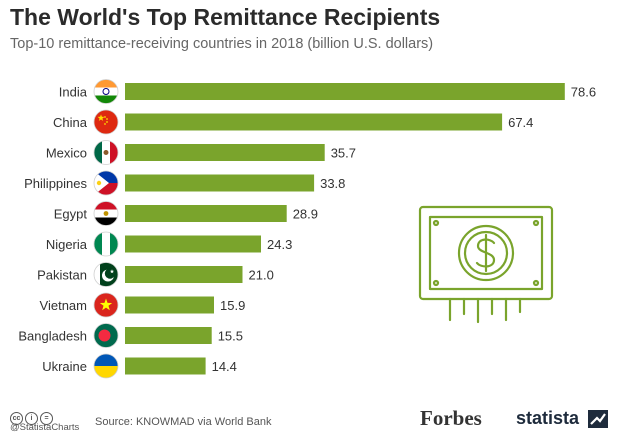 The width and height of the screenshot is (619, 436). What do you see at coordinates (343, 153) in the screenshot?
I see `value-label-mexico: 35.7` at bounding box center [343, 153].